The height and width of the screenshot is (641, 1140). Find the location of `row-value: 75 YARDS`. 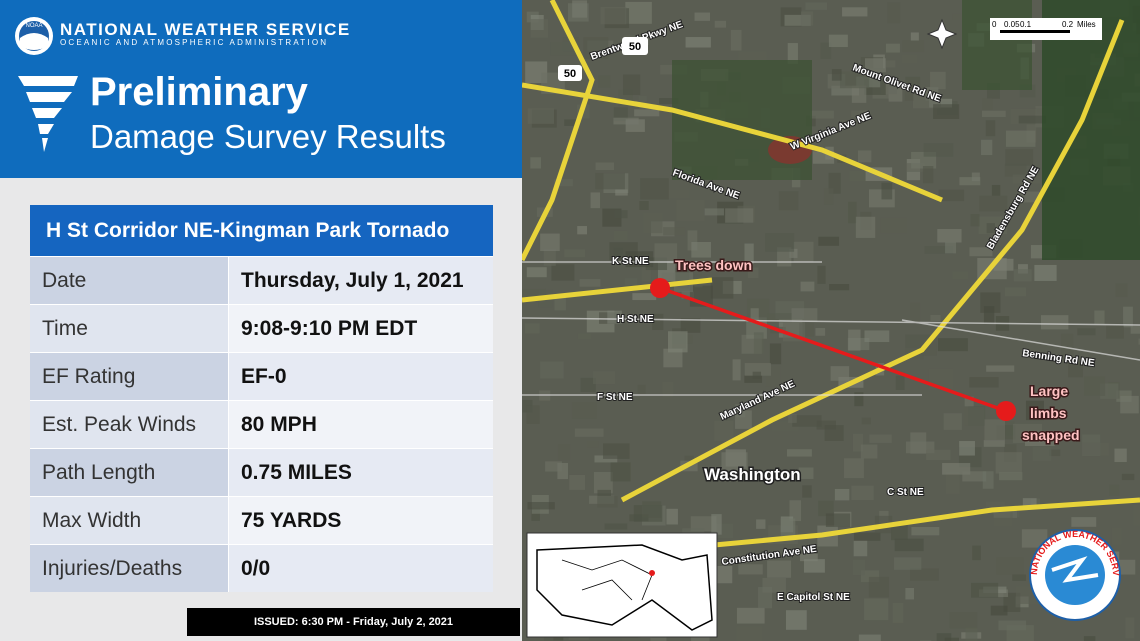

row-value: 75 YARDS is located at coordinates (360, 520).